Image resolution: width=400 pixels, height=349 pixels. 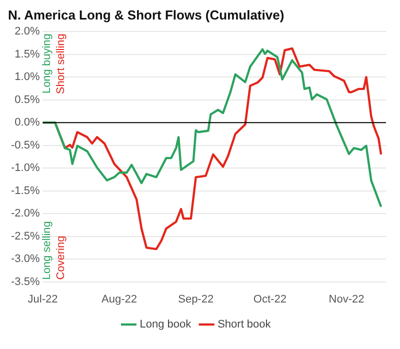 I want to click on x-tick-label: Oct-22, so click(x=269, y=299).